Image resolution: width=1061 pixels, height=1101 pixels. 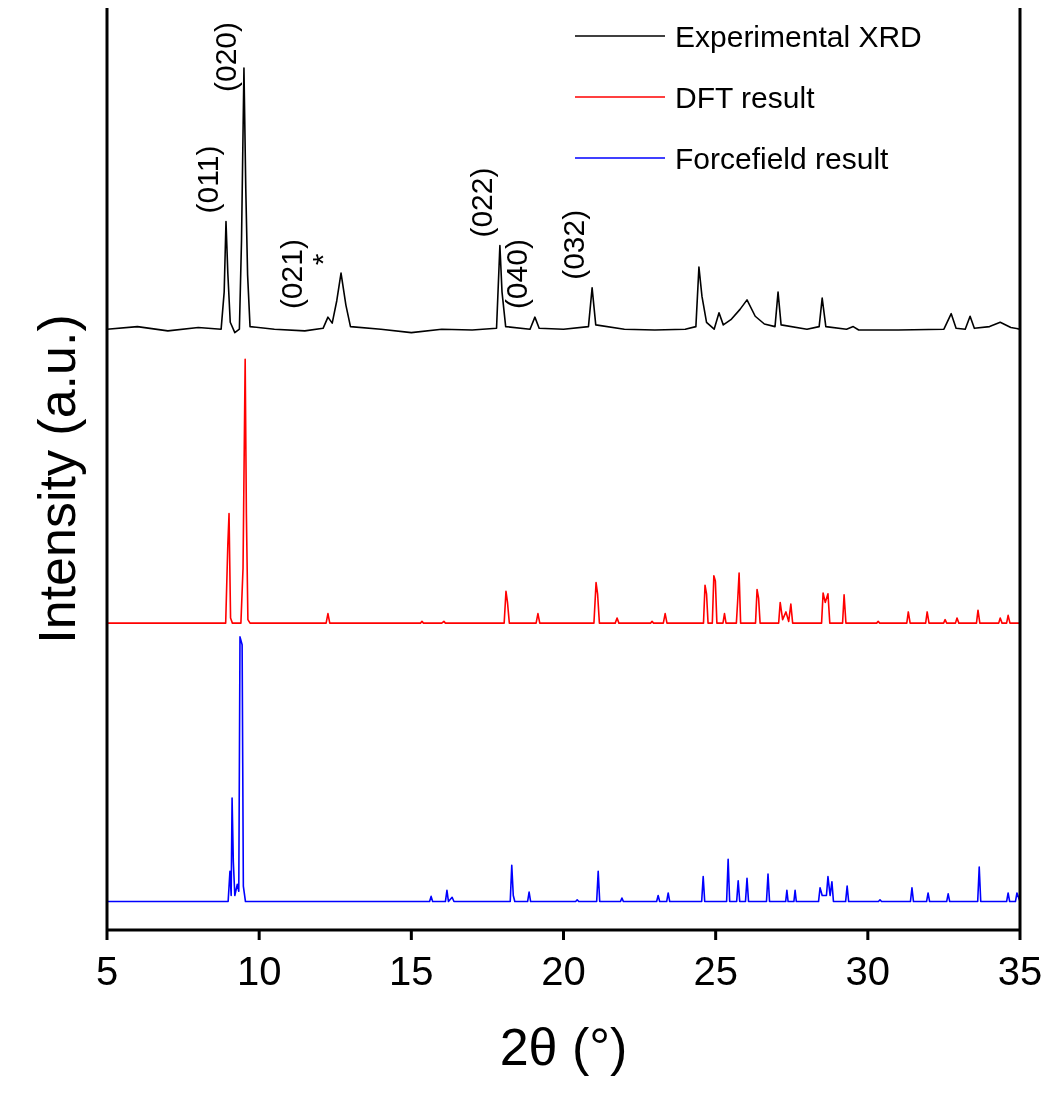 I want to click on annotation: (022), so click(x=481, y=202).